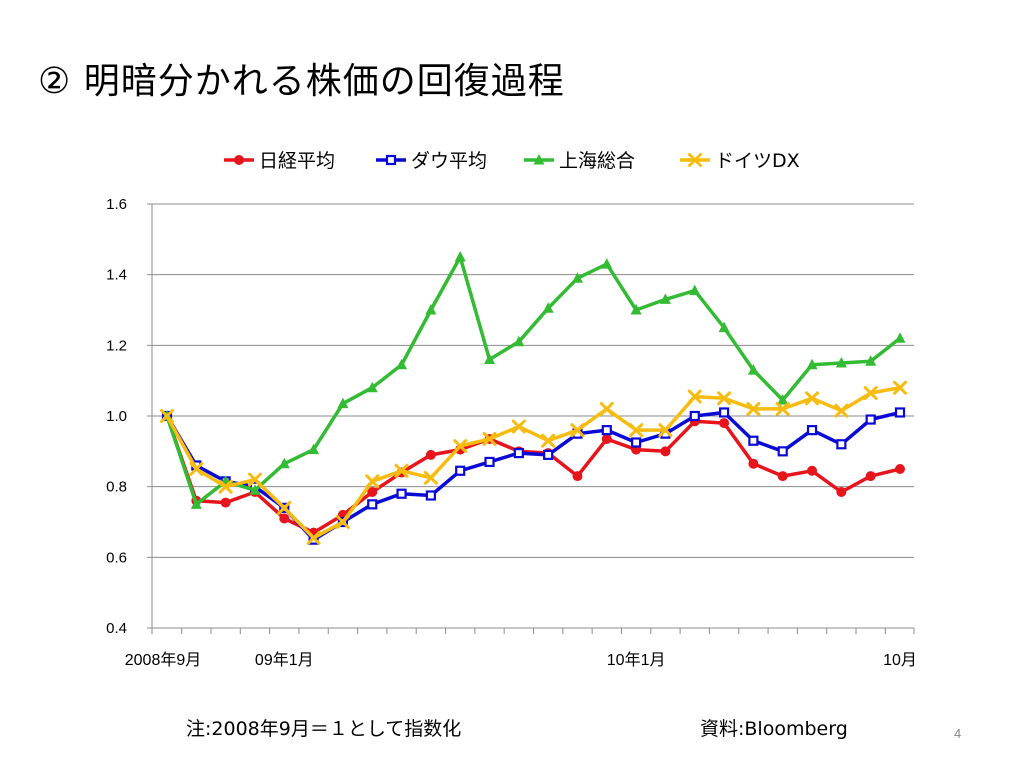  I want to click on slide-title: ② 明暗分かれる株価の回復過程, so click(301, 81).